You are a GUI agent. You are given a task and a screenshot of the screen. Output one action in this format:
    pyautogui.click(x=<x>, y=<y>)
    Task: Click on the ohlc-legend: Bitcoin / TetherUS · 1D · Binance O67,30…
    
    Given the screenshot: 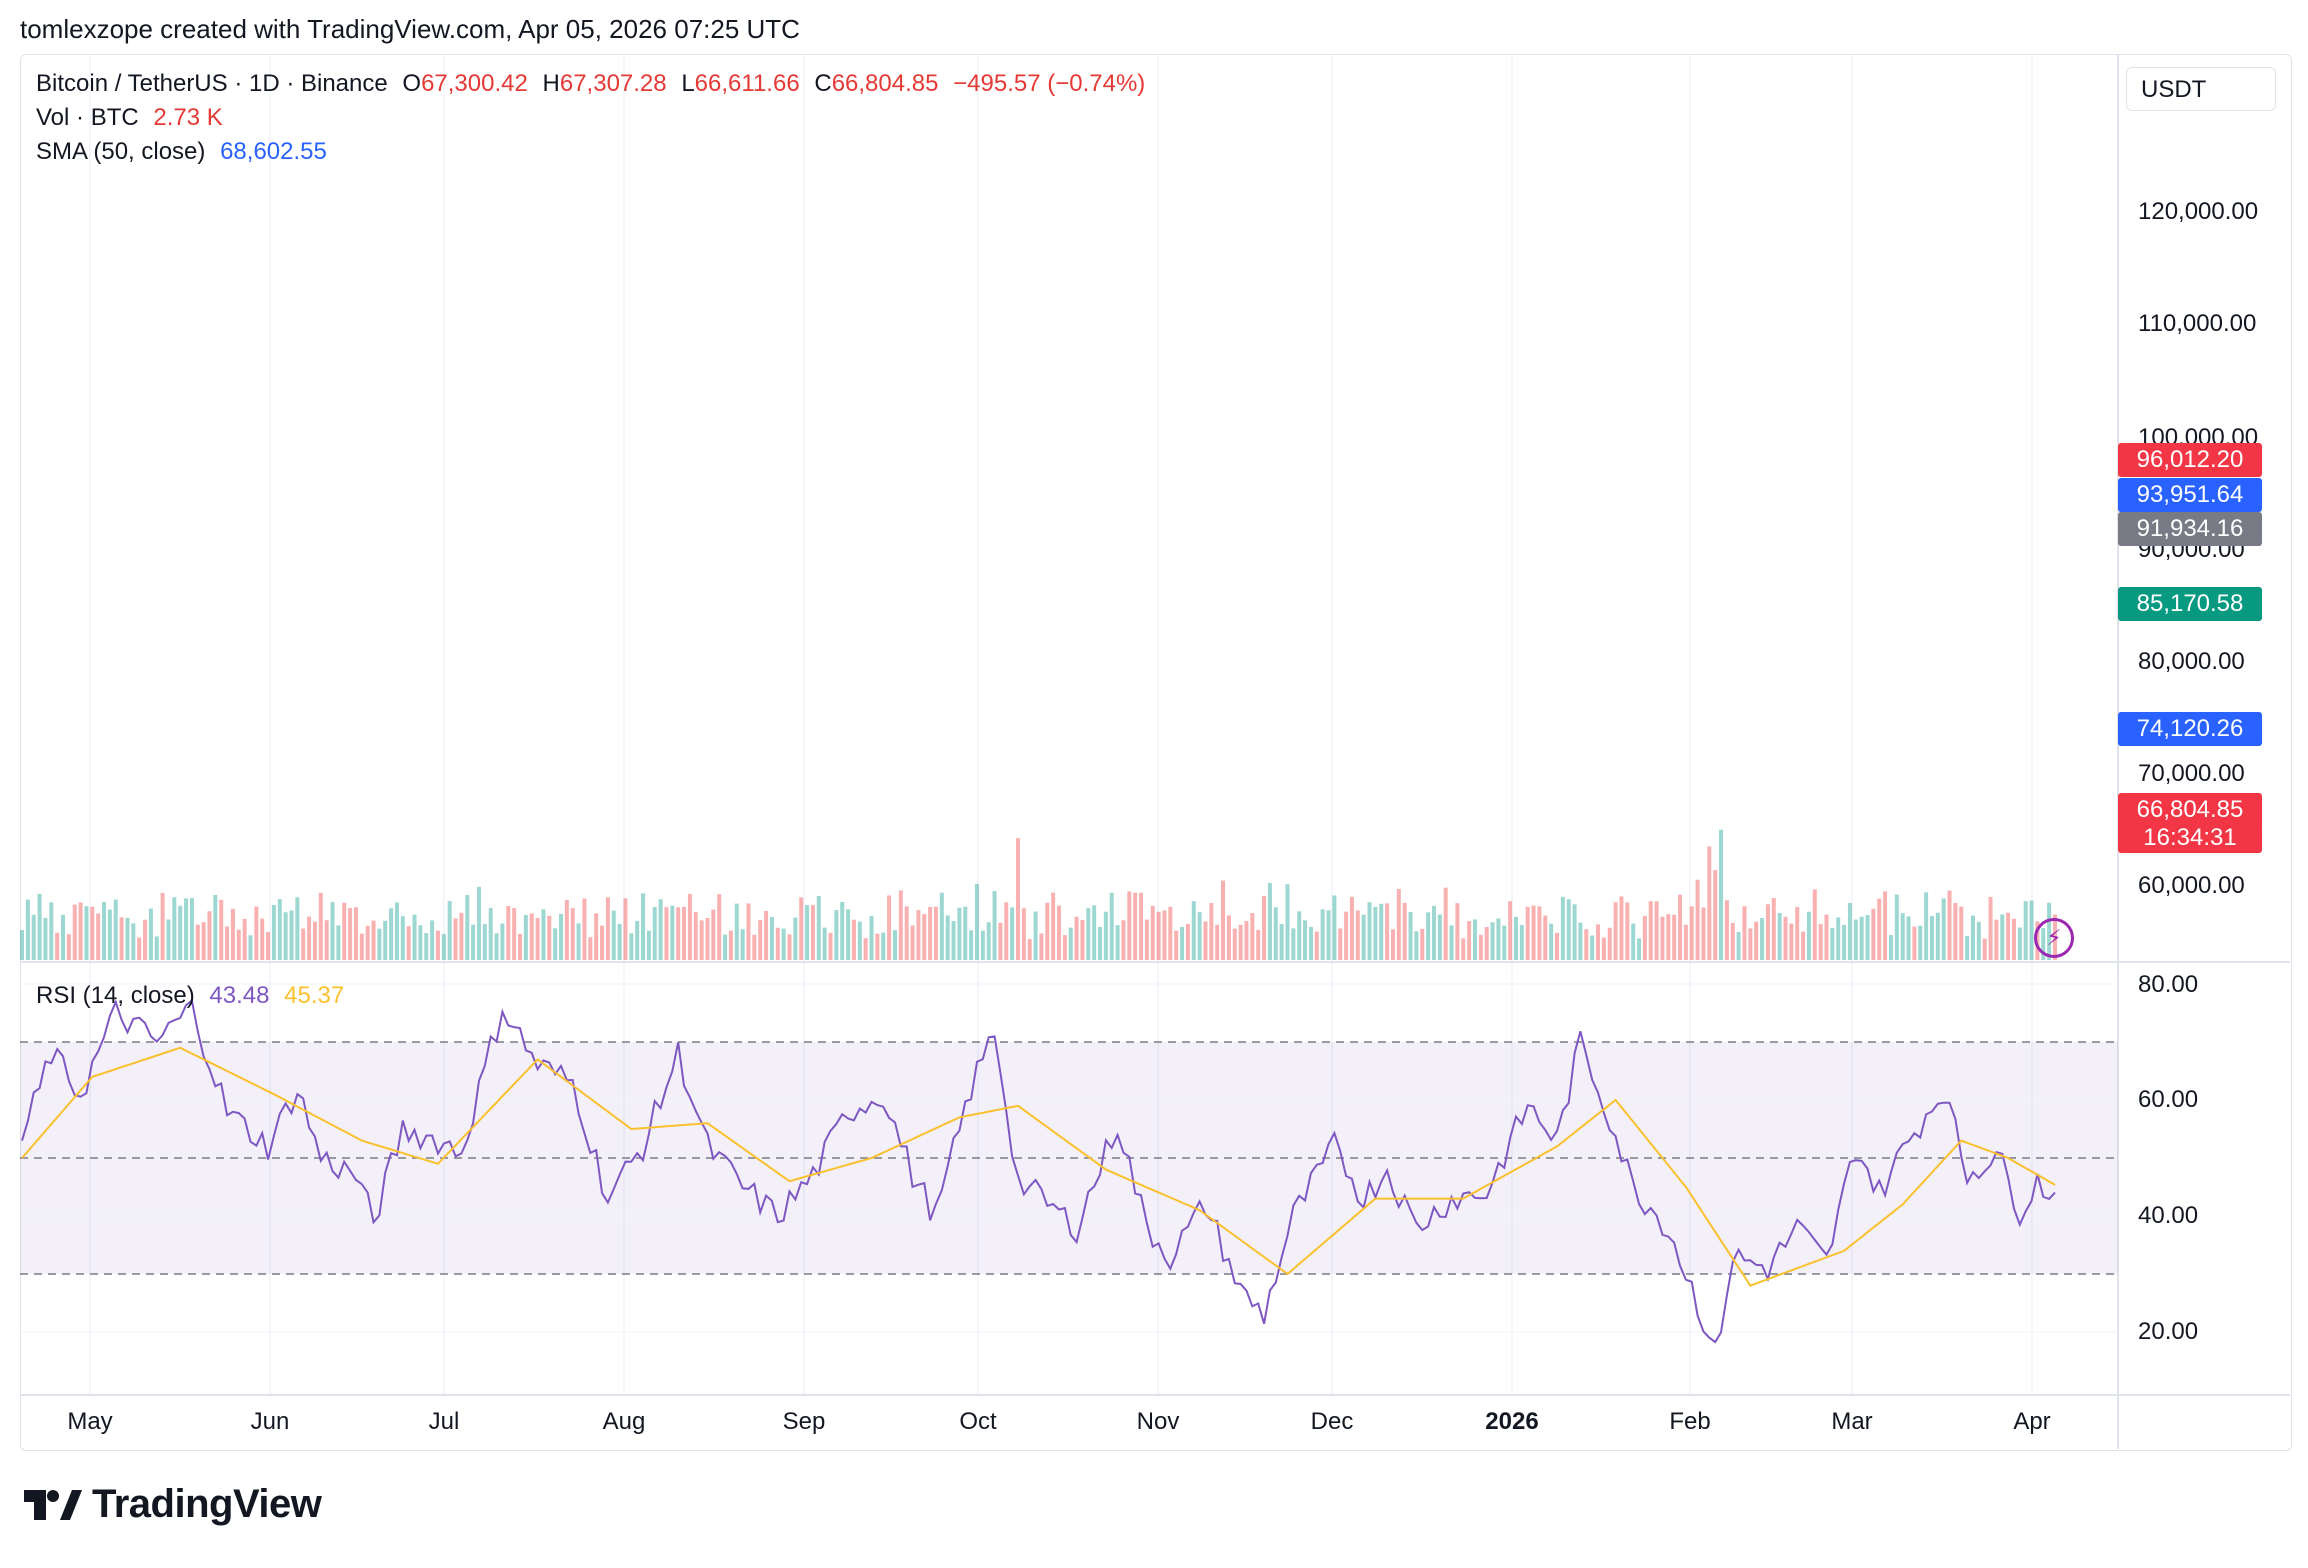 What is the action you would take?
    pyautogui.click(x=591, y=83)
    